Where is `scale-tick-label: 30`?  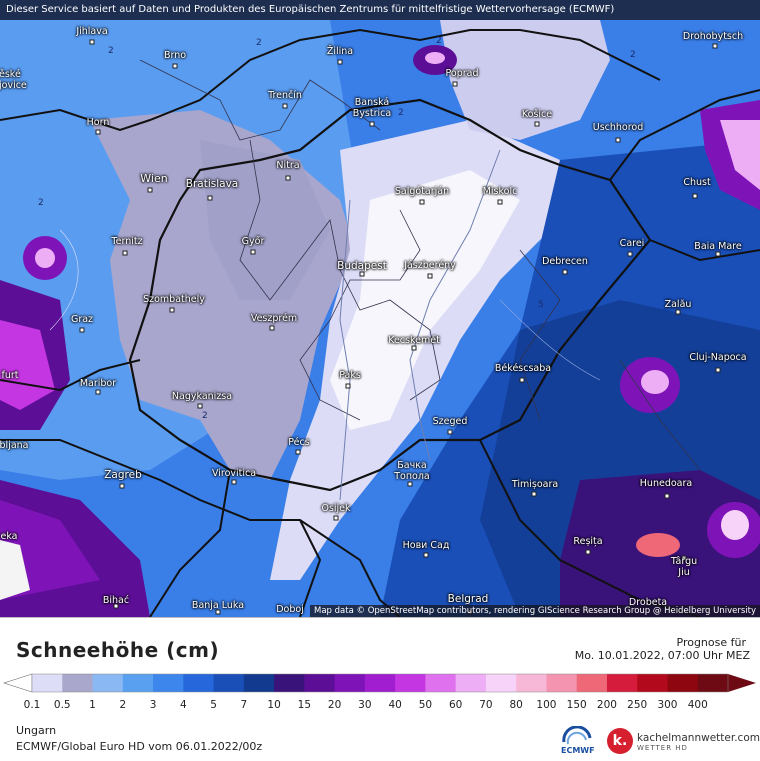
scale-tick-label: 30 is located at coordinates (365, 705).